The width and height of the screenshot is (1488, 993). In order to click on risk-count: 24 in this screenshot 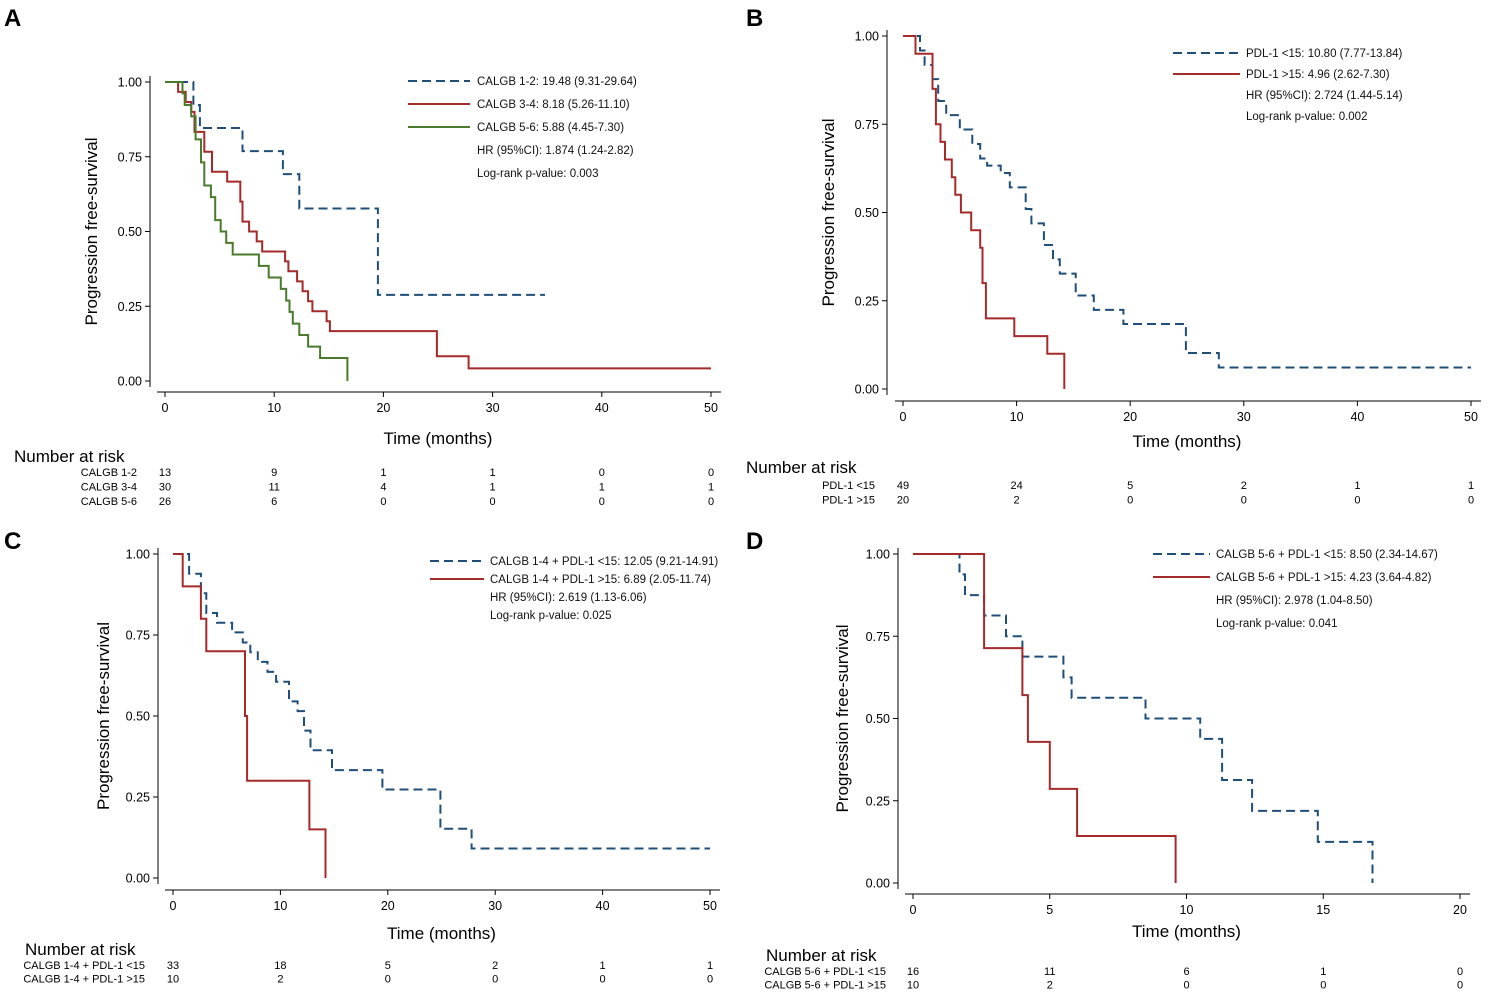, I will do `click(1016, 486)`.